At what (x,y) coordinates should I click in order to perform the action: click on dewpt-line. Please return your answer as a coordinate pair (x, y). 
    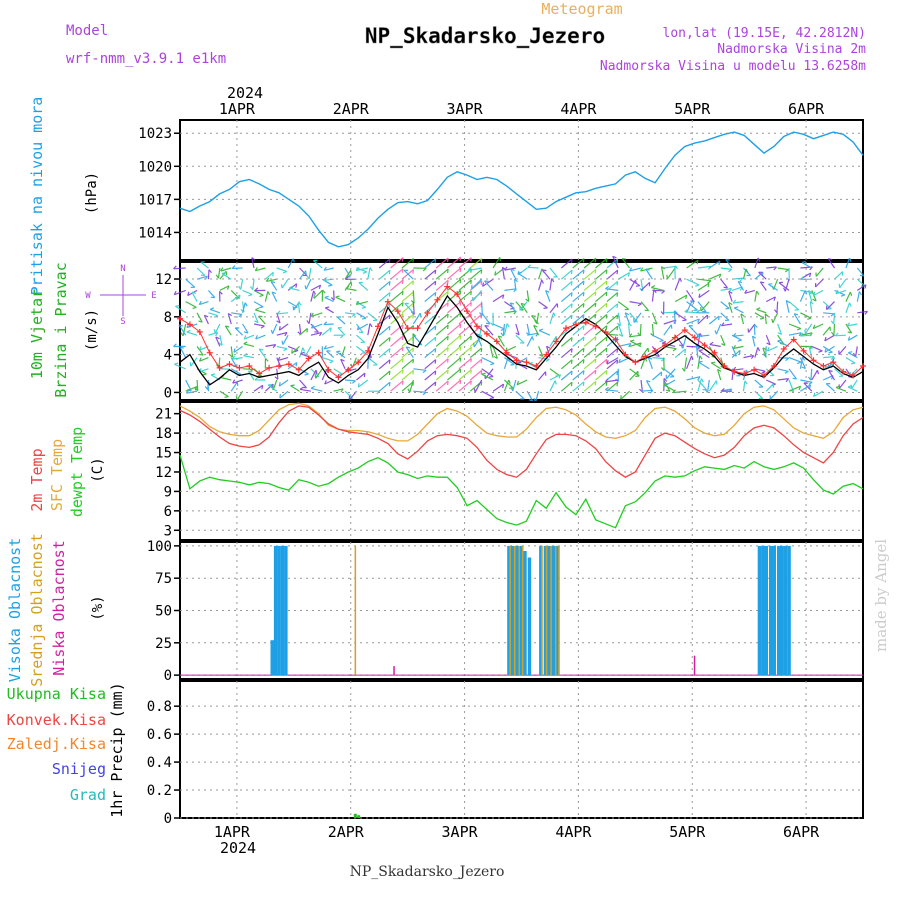
    Looking at the image, I should click on (521, 491).